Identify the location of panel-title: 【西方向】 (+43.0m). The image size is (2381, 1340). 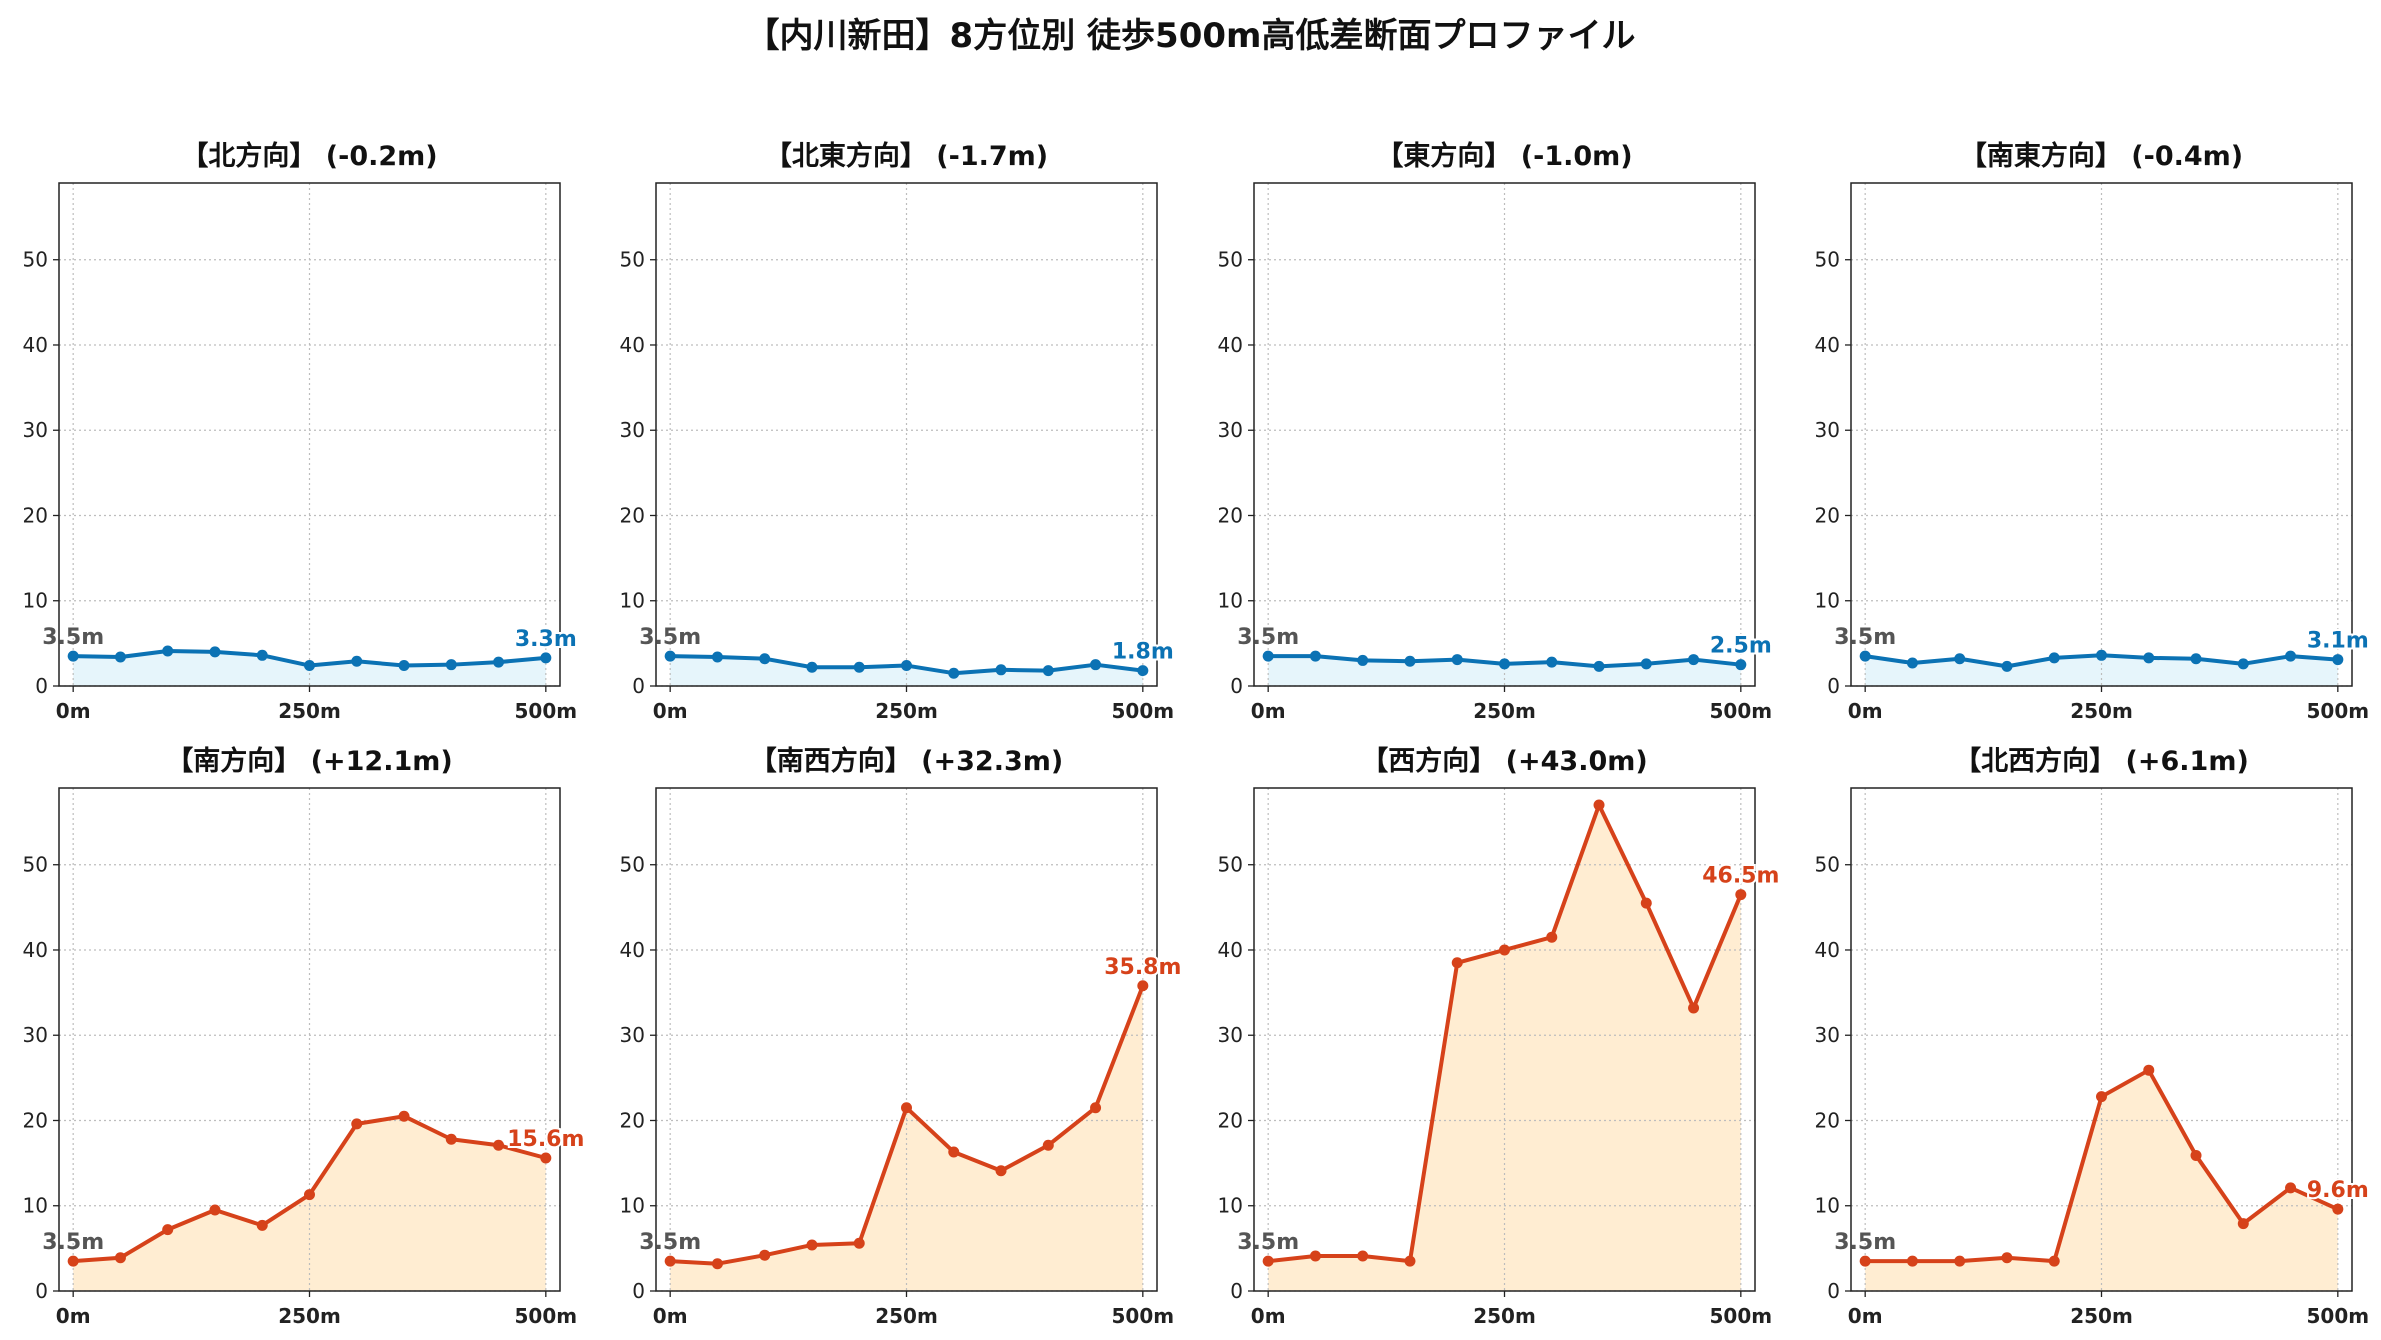
(1504, 761).